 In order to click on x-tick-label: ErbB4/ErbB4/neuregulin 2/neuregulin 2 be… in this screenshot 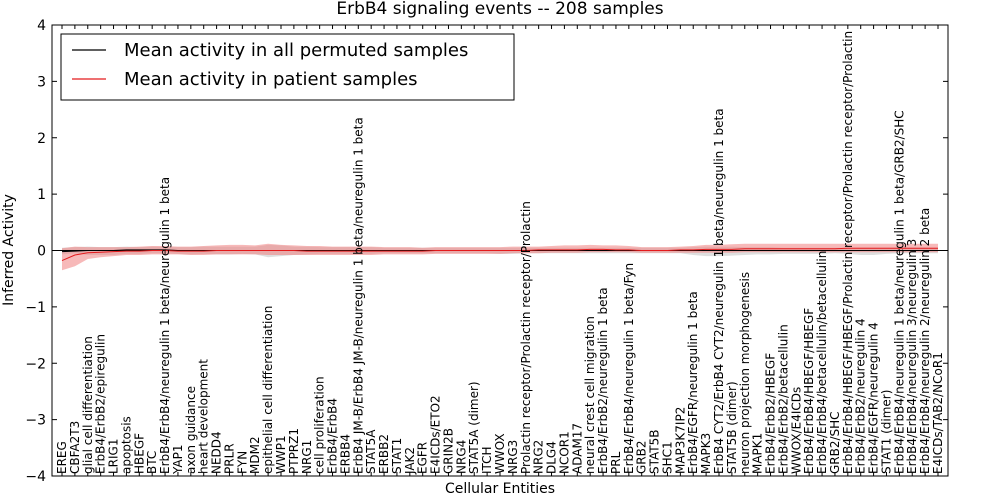, I will do `click(925, 341)`.